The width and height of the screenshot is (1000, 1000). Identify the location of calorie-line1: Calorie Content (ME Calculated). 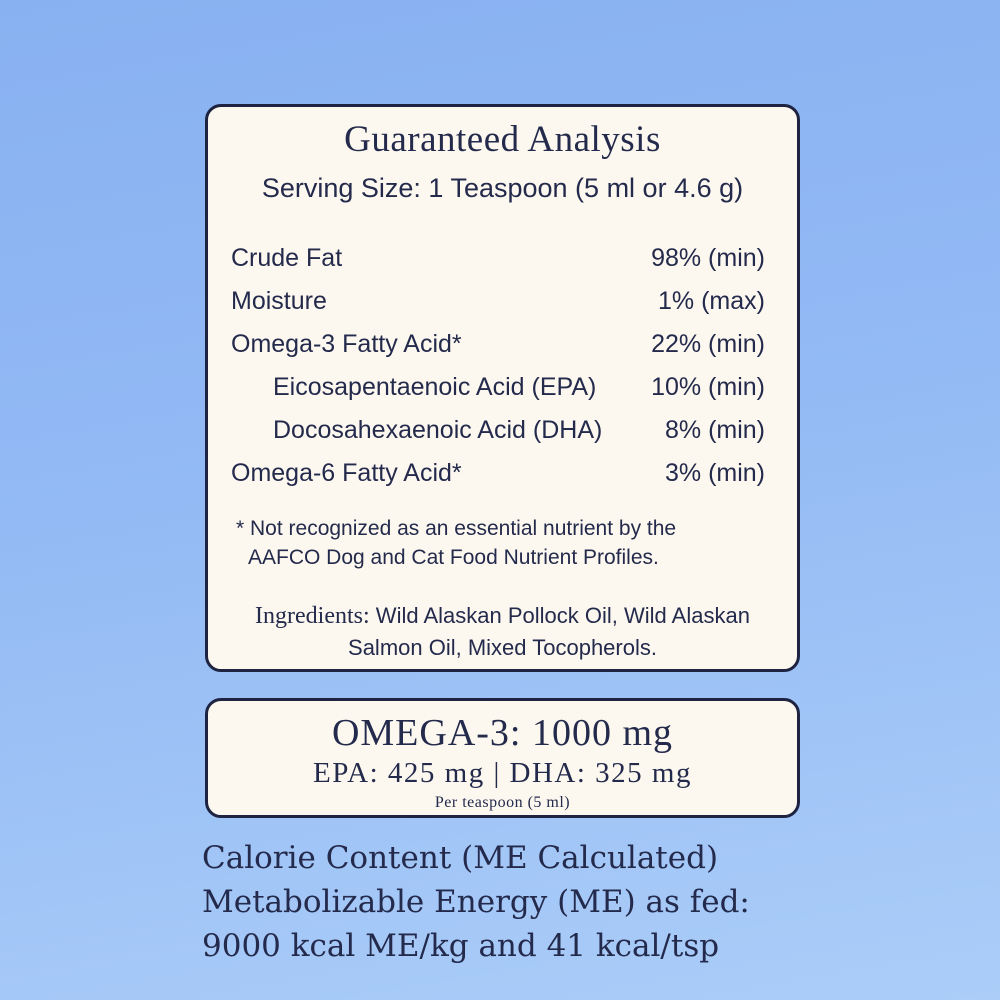
(460, 858).